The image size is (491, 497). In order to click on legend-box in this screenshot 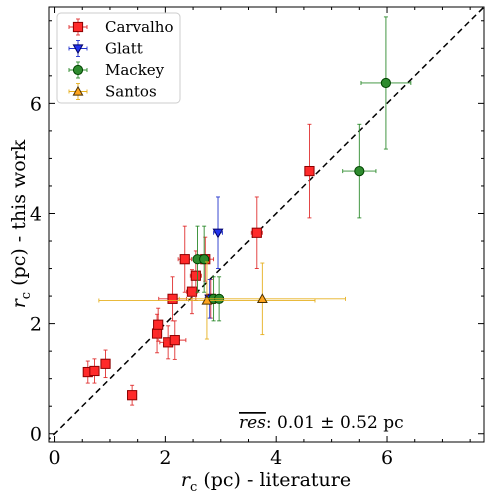, I will do `click(118, 58)`.